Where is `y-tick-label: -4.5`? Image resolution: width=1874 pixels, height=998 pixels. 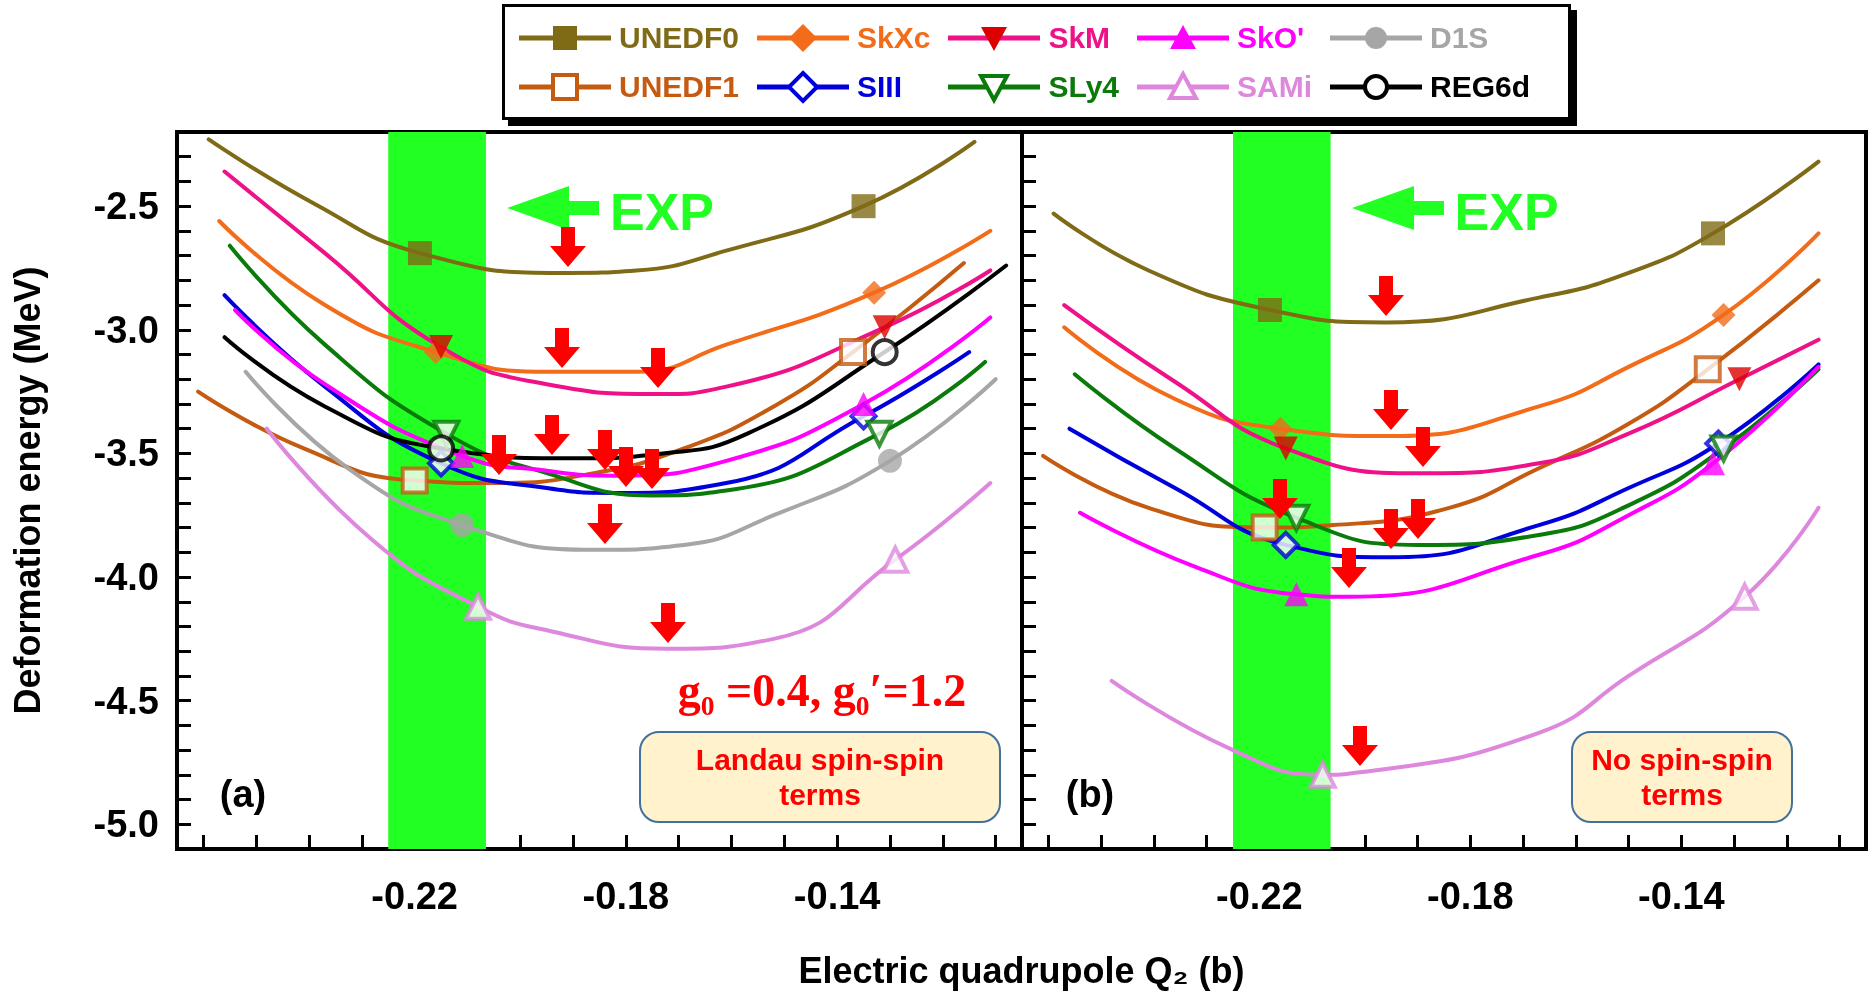 y-tick-label: -4.5 is located at coordinates (126, 700).